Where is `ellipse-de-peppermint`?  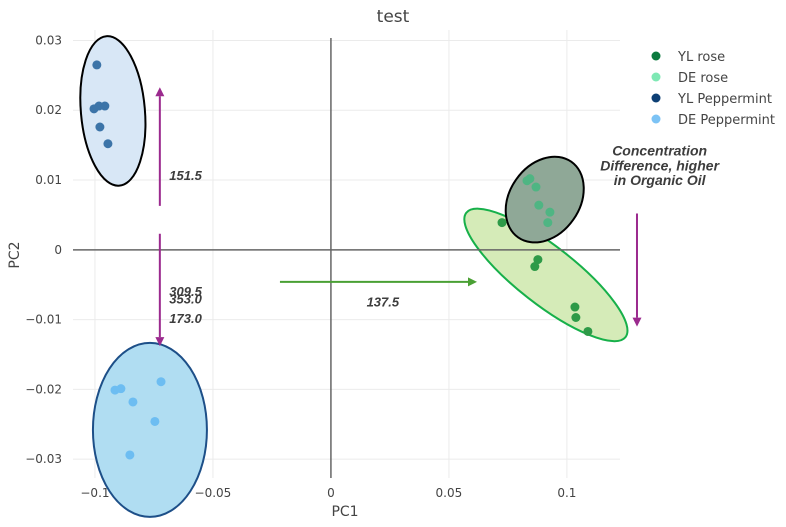
ellipse-de-peppermint is located at coordinates (149, 429).